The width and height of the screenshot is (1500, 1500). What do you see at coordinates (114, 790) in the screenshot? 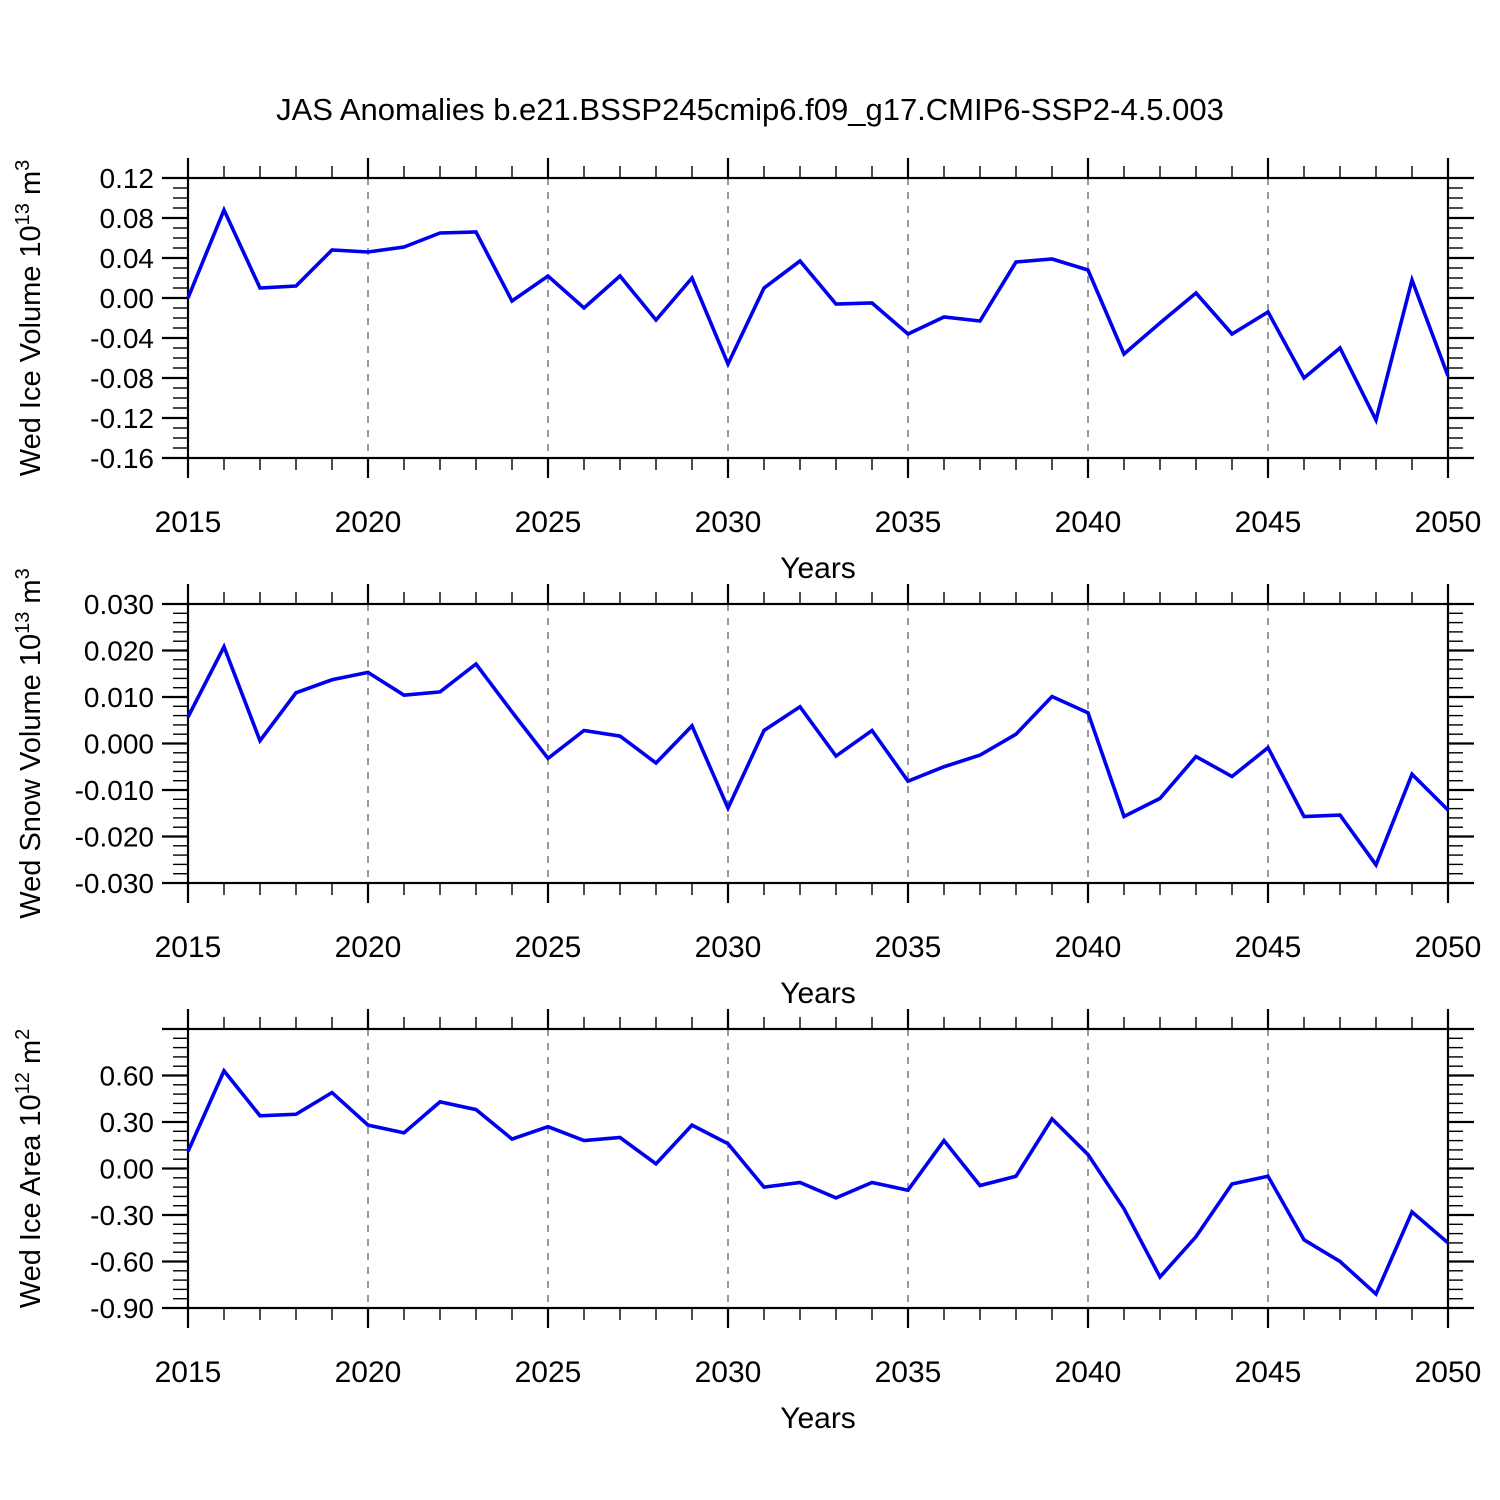
I see `y-tick-label: -0.010` at bounding box center [114, 790].